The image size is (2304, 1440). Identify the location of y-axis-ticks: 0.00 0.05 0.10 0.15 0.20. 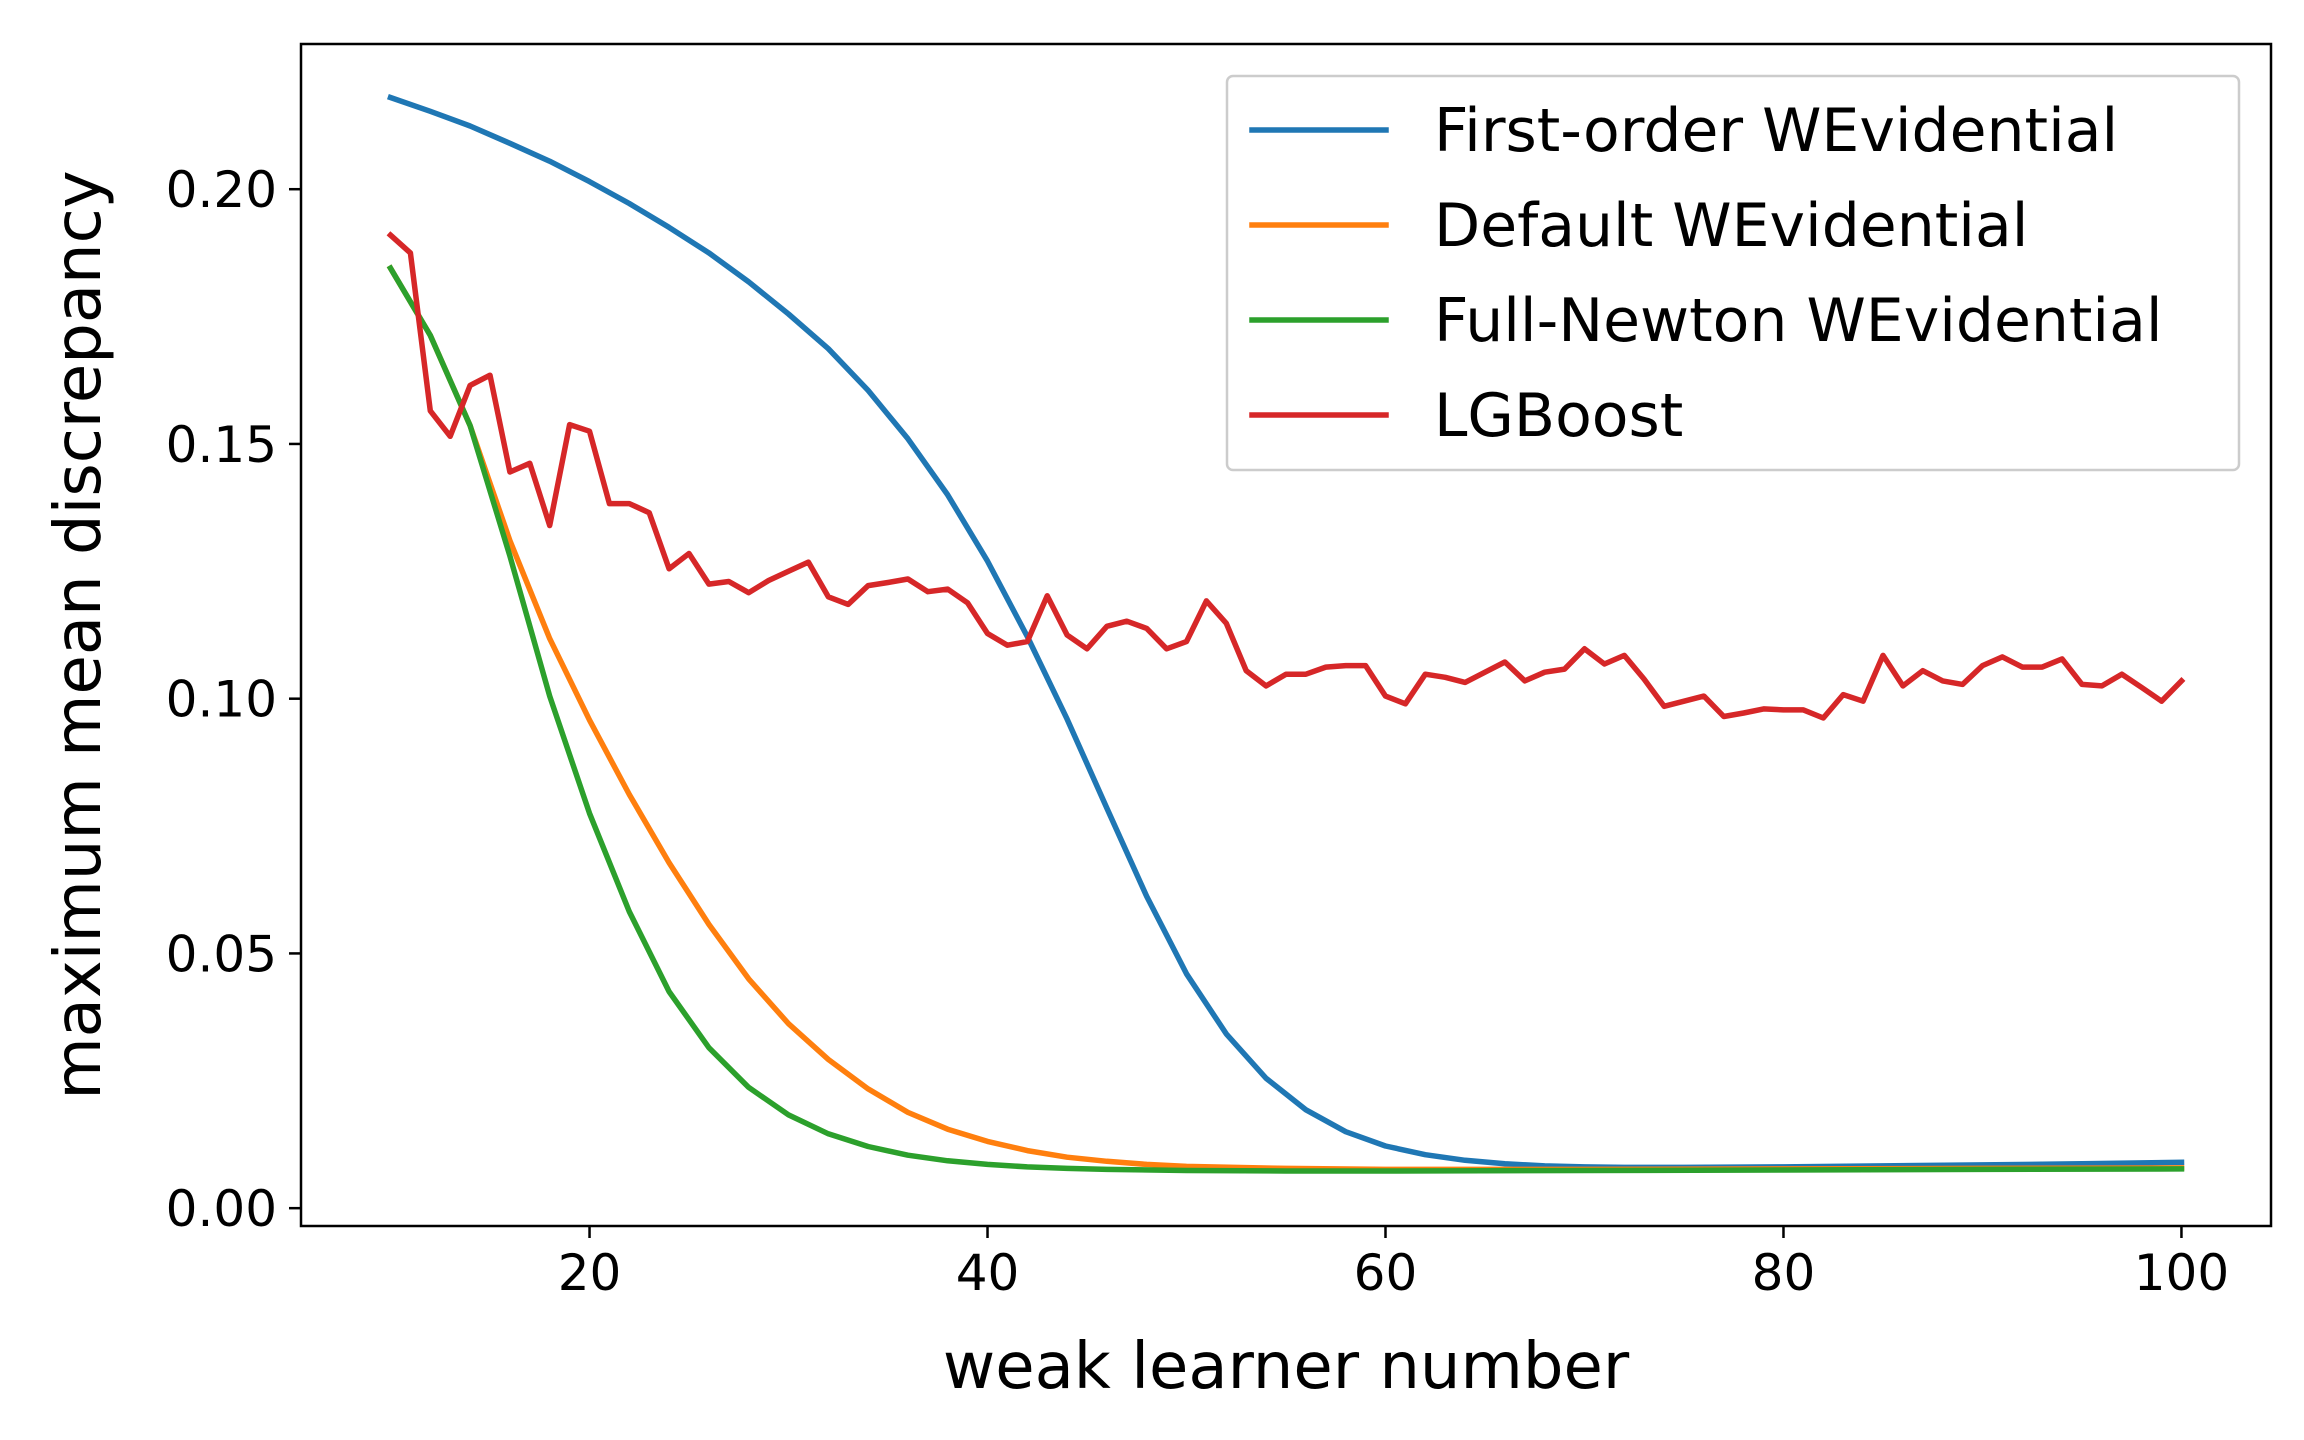
(233, 699).